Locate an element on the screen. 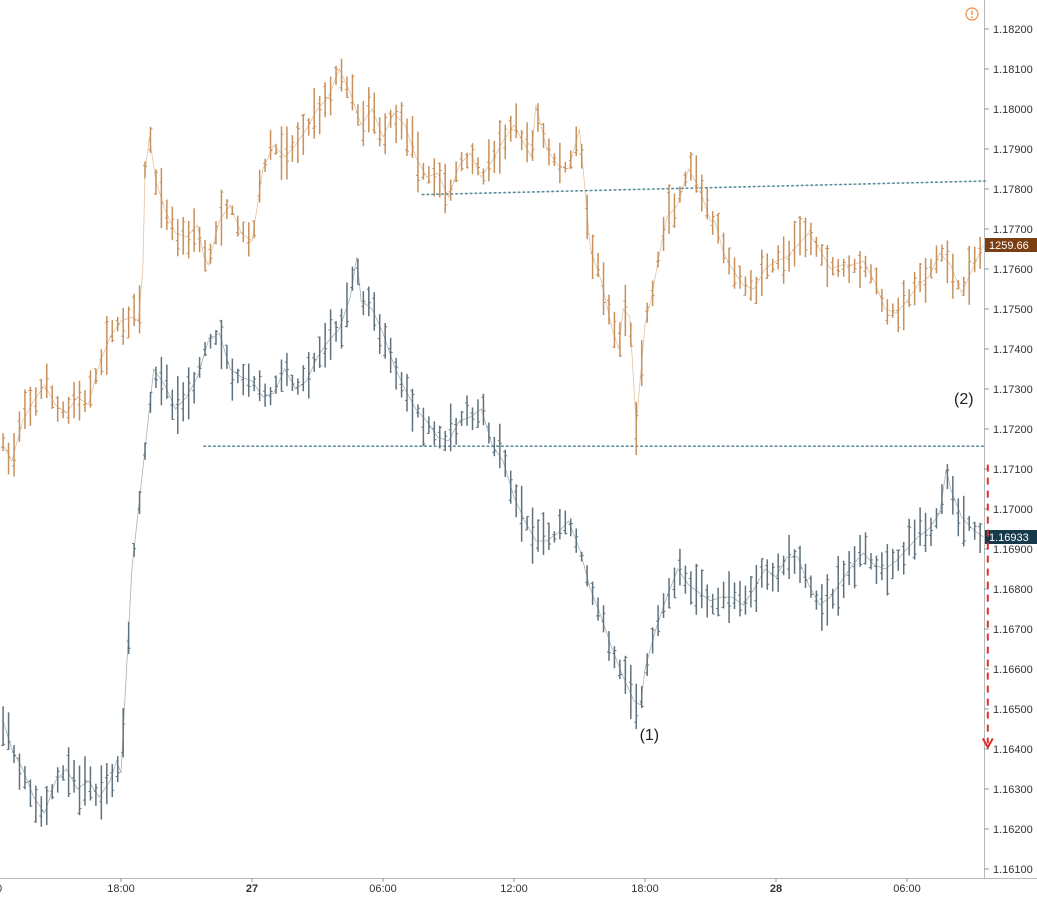 This screenshot has height=900, width=1037. y-tick-label: 1.16700 is located at coordinates (1013, 630).